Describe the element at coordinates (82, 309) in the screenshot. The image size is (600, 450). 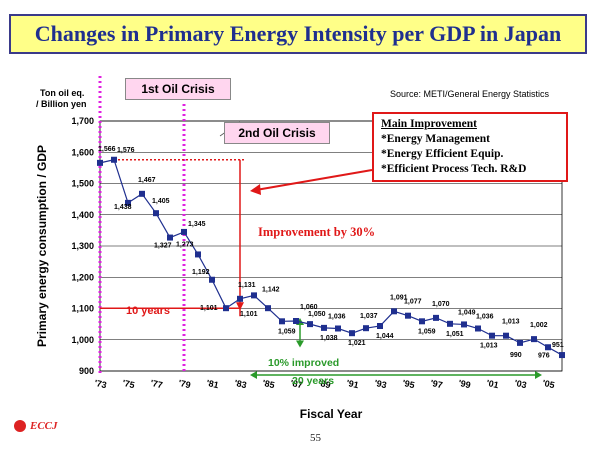
I see `y-tick-label: 1,100` at that location.